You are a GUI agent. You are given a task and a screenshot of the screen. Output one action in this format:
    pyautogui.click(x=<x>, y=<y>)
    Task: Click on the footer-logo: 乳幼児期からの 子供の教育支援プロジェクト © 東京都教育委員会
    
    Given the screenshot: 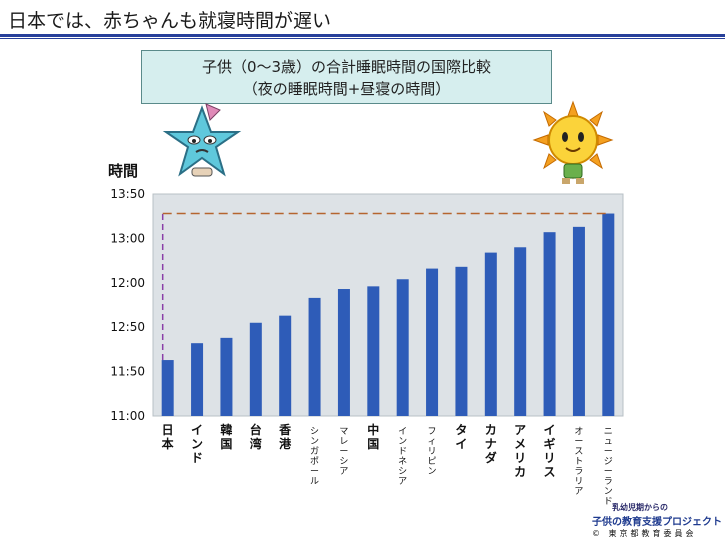 What is the action you would take?
    pyautogui.click(x=657, y=520)
    